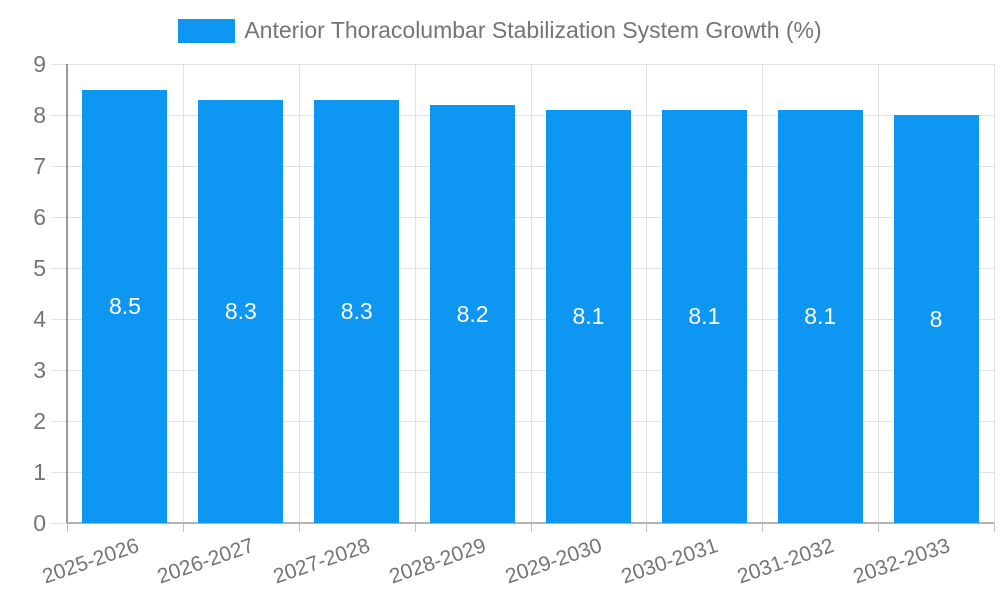 The image size is (1000, 600). I want to click on gridline-horizontal, so click(522, 64).